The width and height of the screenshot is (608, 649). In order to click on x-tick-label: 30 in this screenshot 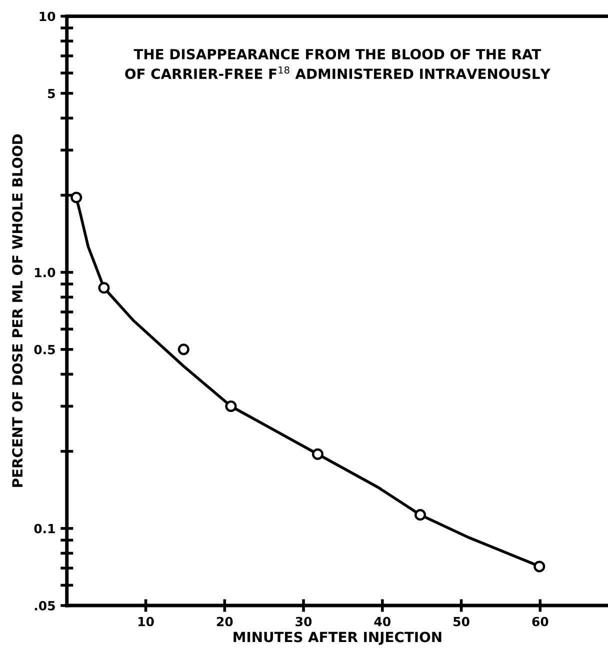, I will do `click(304, 621)`.